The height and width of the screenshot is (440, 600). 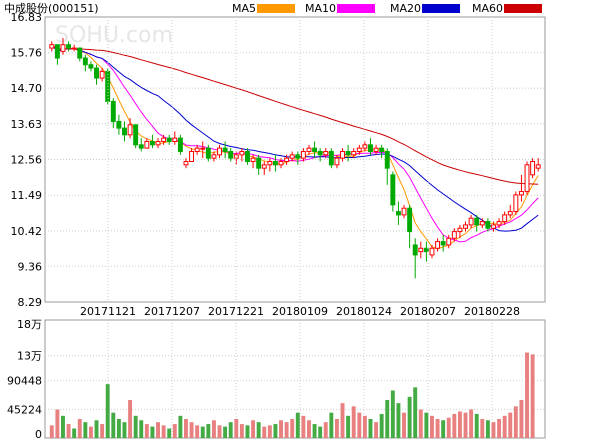 I want to click on legend-swatch-ma10, so click(x=356, y=8).